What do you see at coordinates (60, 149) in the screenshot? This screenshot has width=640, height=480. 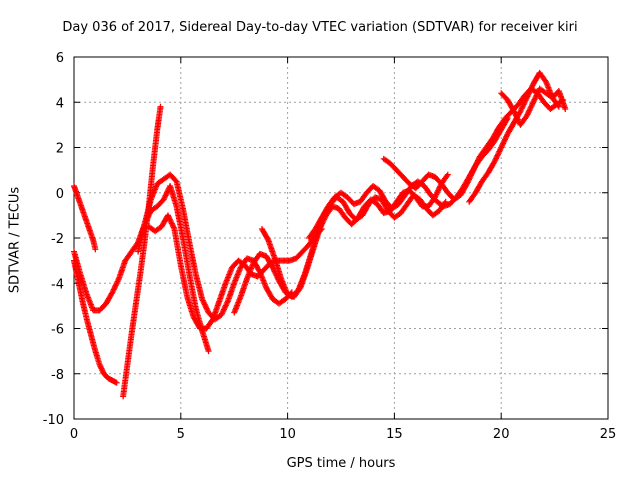 I see `y-tick-label: 2` at bounding box center [60, 149].